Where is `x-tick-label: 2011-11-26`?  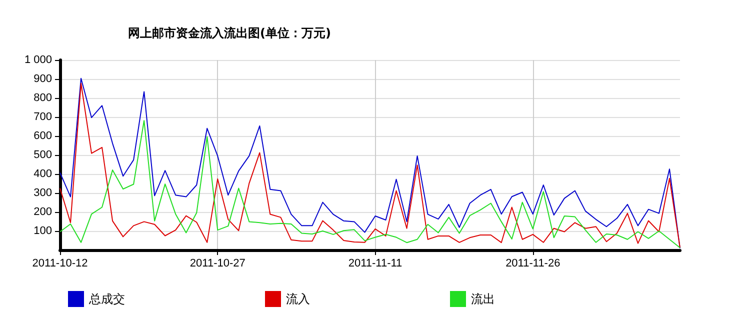 x-tick-label: 2011-11-26 is located at coordinates (533, 264).